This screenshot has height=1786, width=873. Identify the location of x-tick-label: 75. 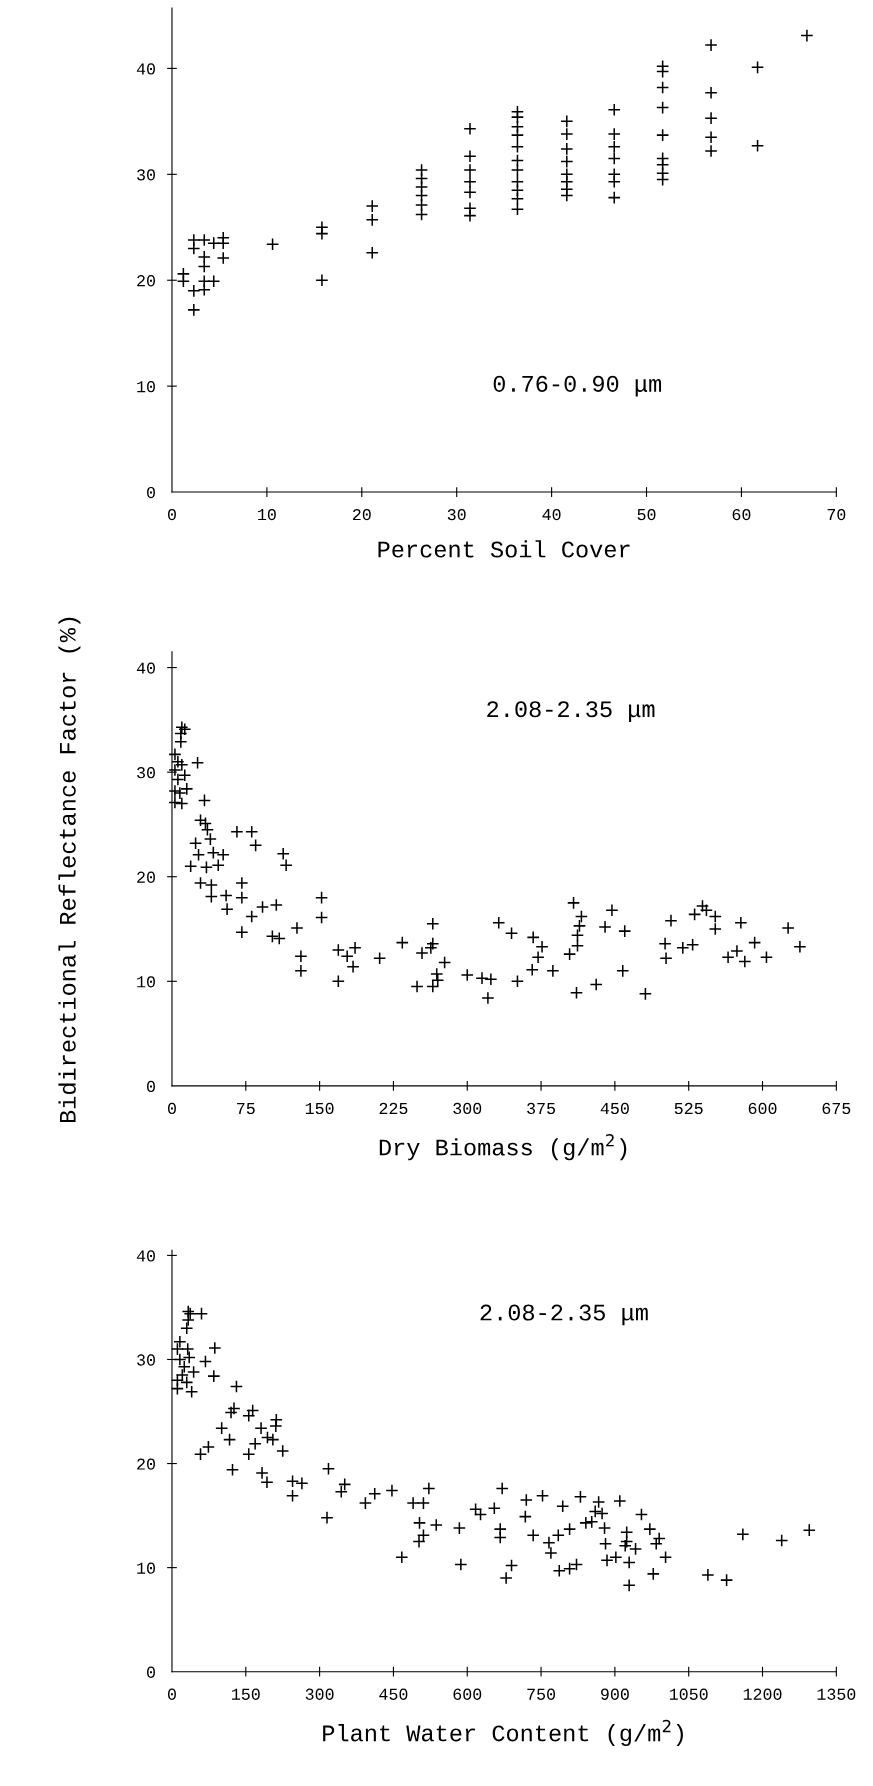
(246, 1108).